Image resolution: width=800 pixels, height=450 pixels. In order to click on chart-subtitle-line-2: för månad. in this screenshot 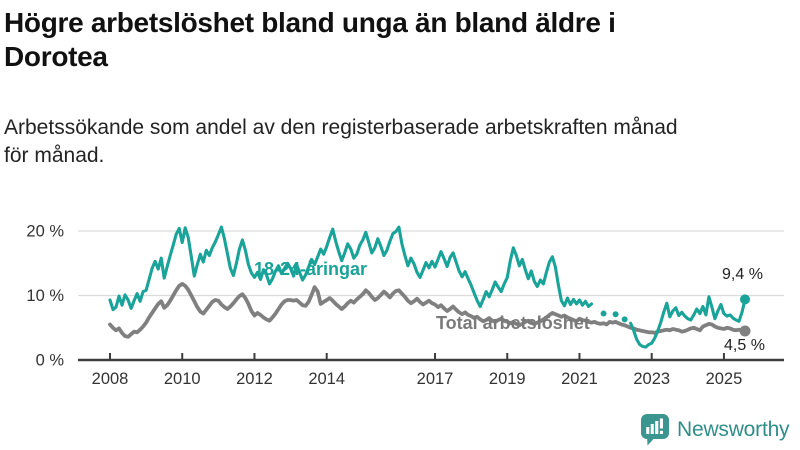, I will do `click(54, 155)`.